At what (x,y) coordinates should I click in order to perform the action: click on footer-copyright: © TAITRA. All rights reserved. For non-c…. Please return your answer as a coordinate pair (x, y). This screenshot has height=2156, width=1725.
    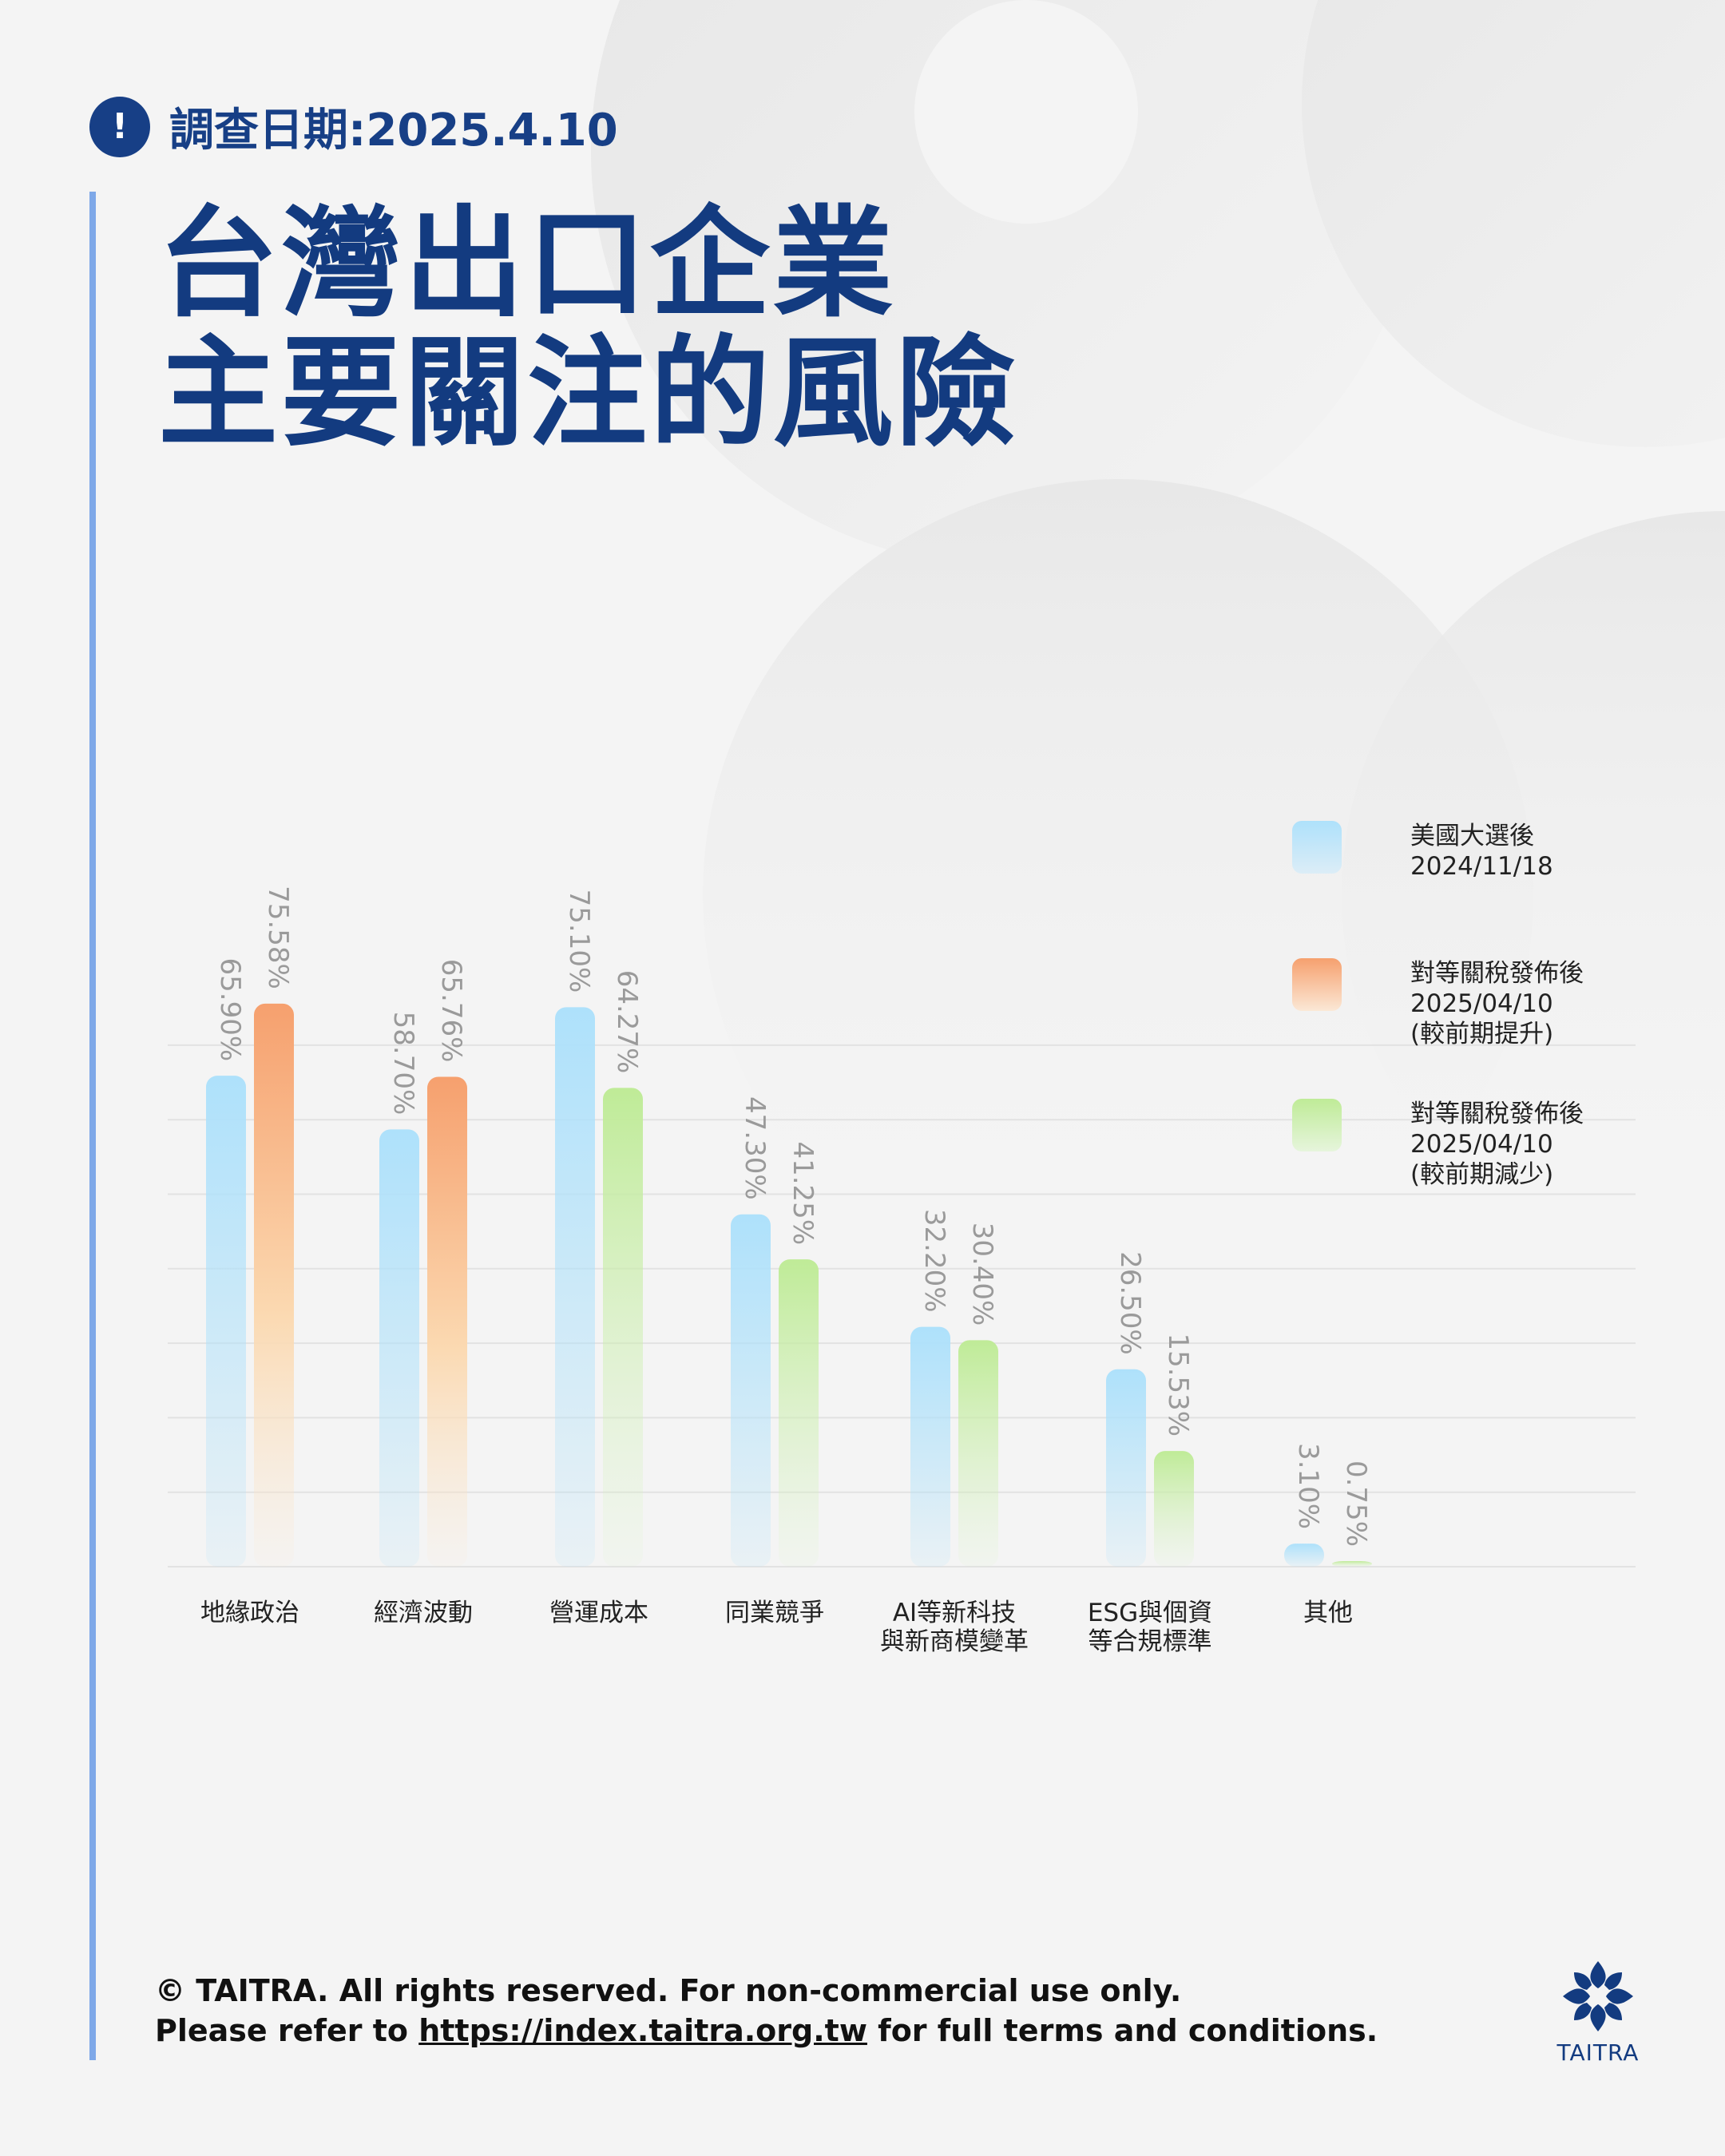
    Looking at the image, I should click on (767, 2011).